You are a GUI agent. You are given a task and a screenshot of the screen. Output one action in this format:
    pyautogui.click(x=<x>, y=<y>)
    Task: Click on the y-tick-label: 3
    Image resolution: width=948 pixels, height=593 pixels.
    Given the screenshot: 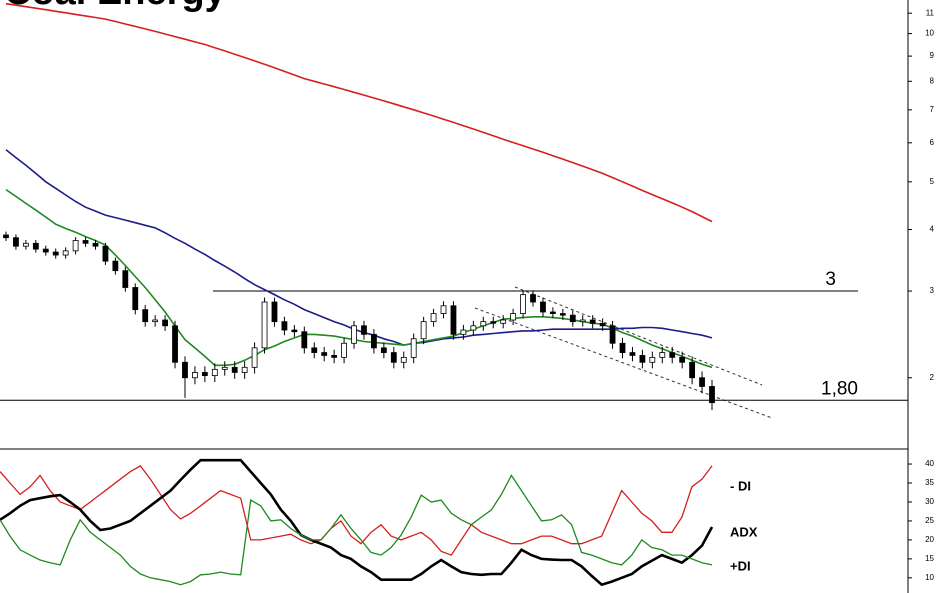 What is the action you would take?
    pyautogui.click(x=932, y=290)
    